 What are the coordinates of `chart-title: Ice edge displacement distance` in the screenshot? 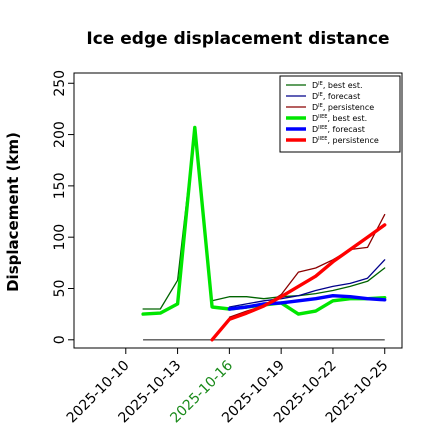 It's located at (237, 39).